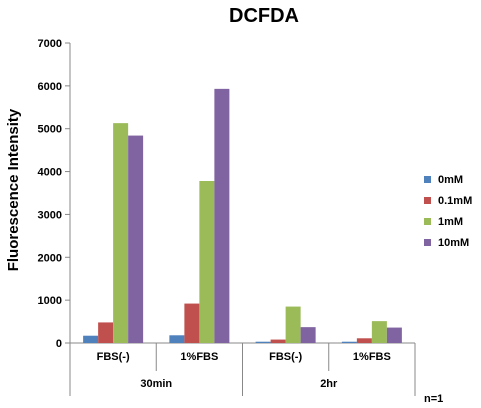 This screenshot has height=408, width=481. What do you see at coordinates (192, 323) in the screenshot?
I see `bar-0.1mM-2` at bounding box center [192, 323].